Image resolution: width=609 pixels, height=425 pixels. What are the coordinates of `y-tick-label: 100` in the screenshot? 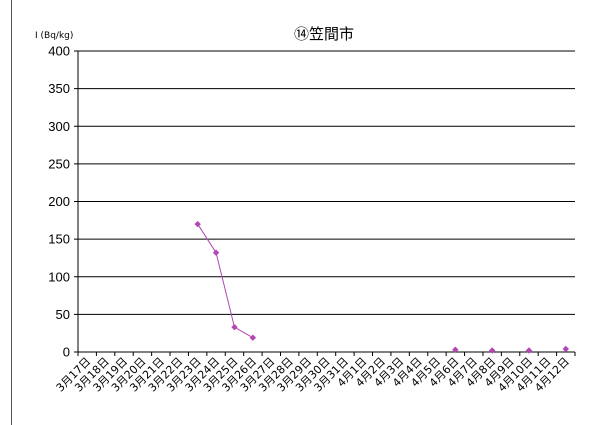 It's located at (59, 276).